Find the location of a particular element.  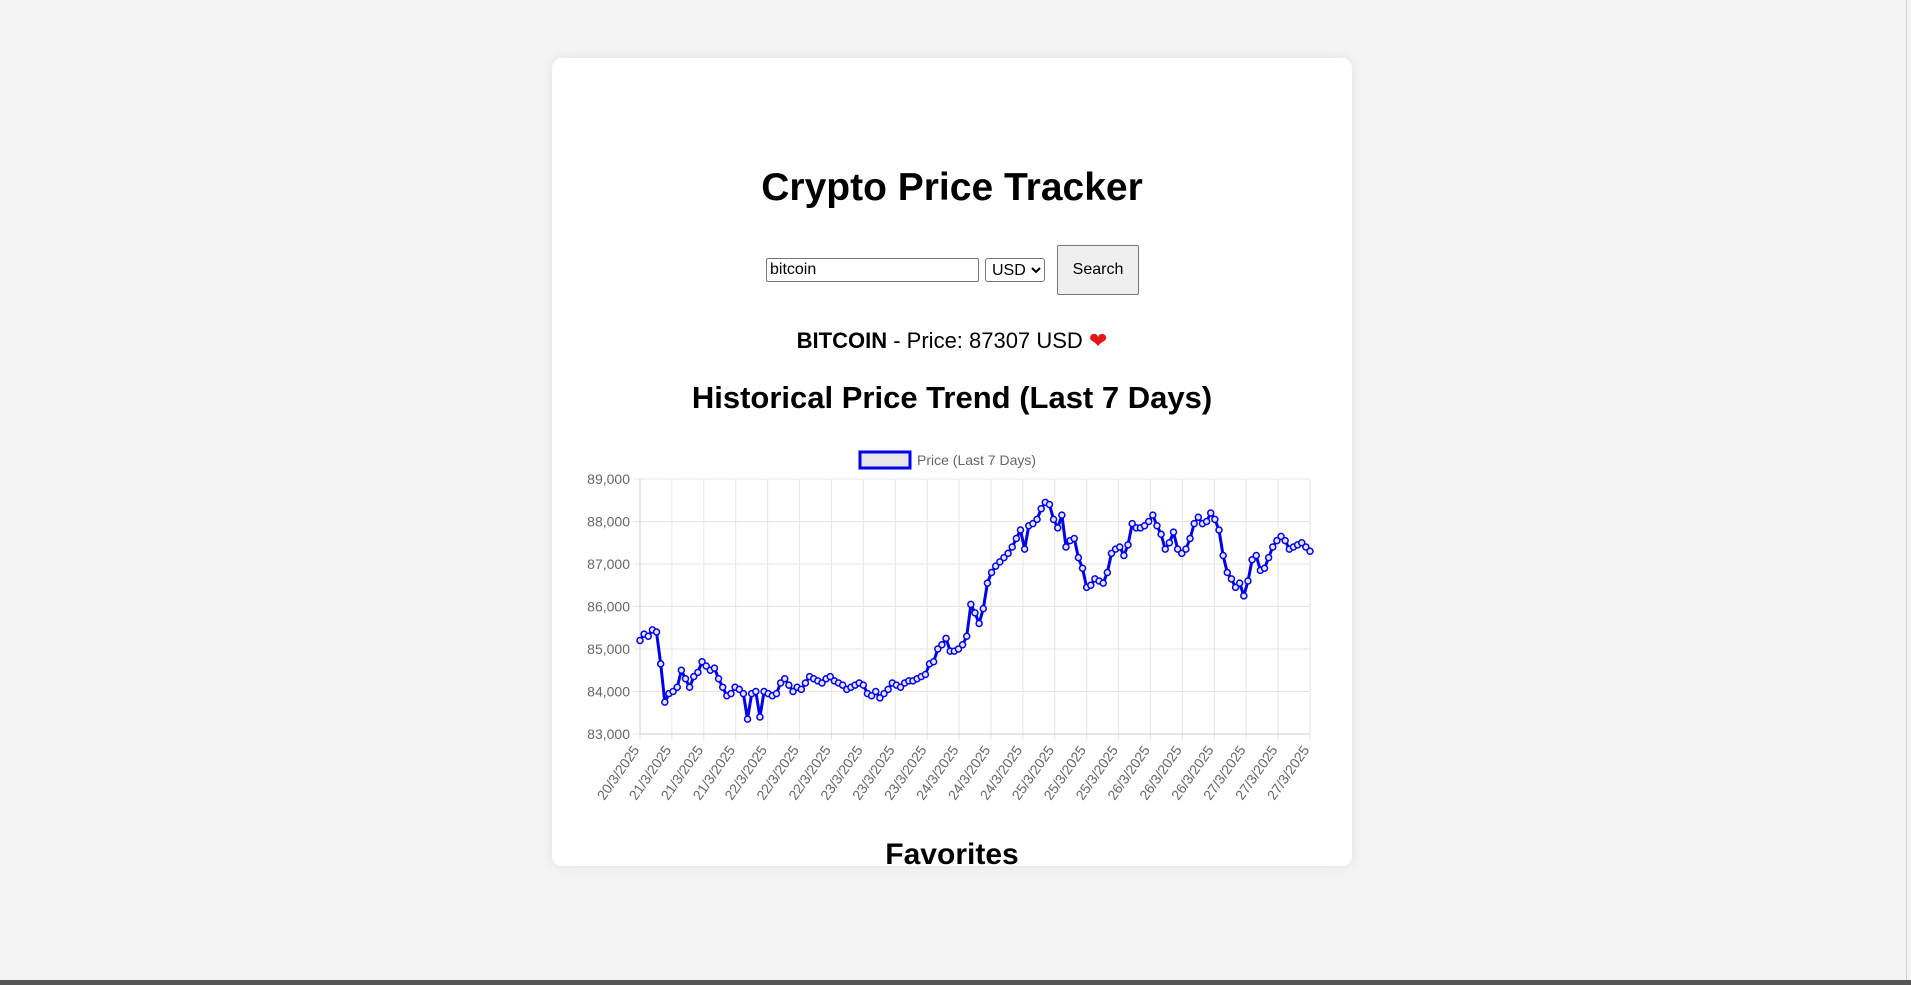

search-button: Search is located at coordinates (1098, 270).